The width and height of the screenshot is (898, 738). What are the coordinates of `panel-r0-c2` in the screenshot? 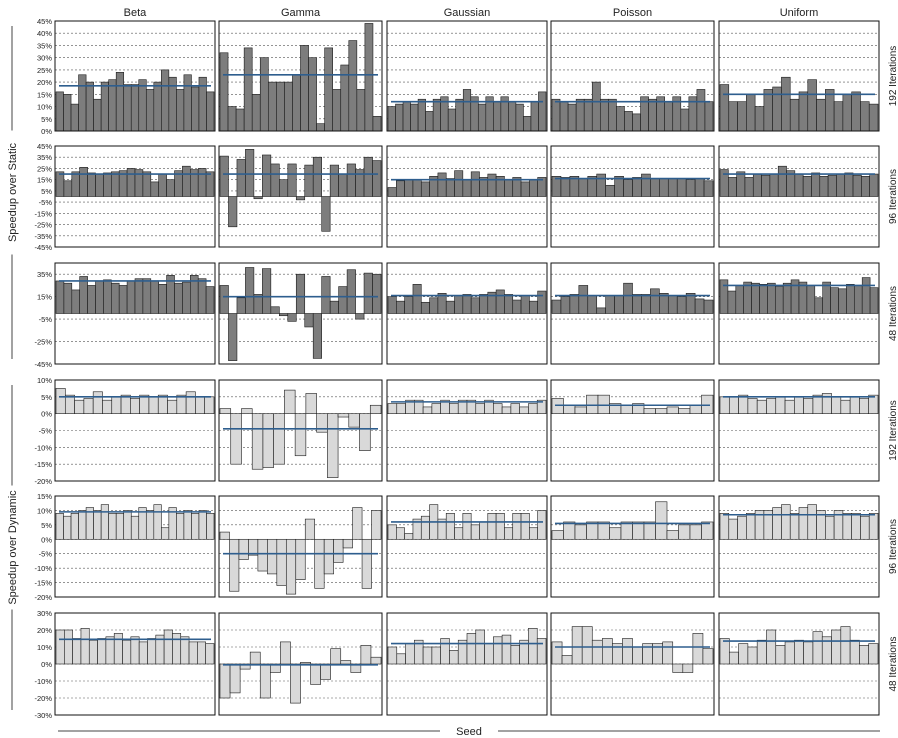 It's located at (467, 76).